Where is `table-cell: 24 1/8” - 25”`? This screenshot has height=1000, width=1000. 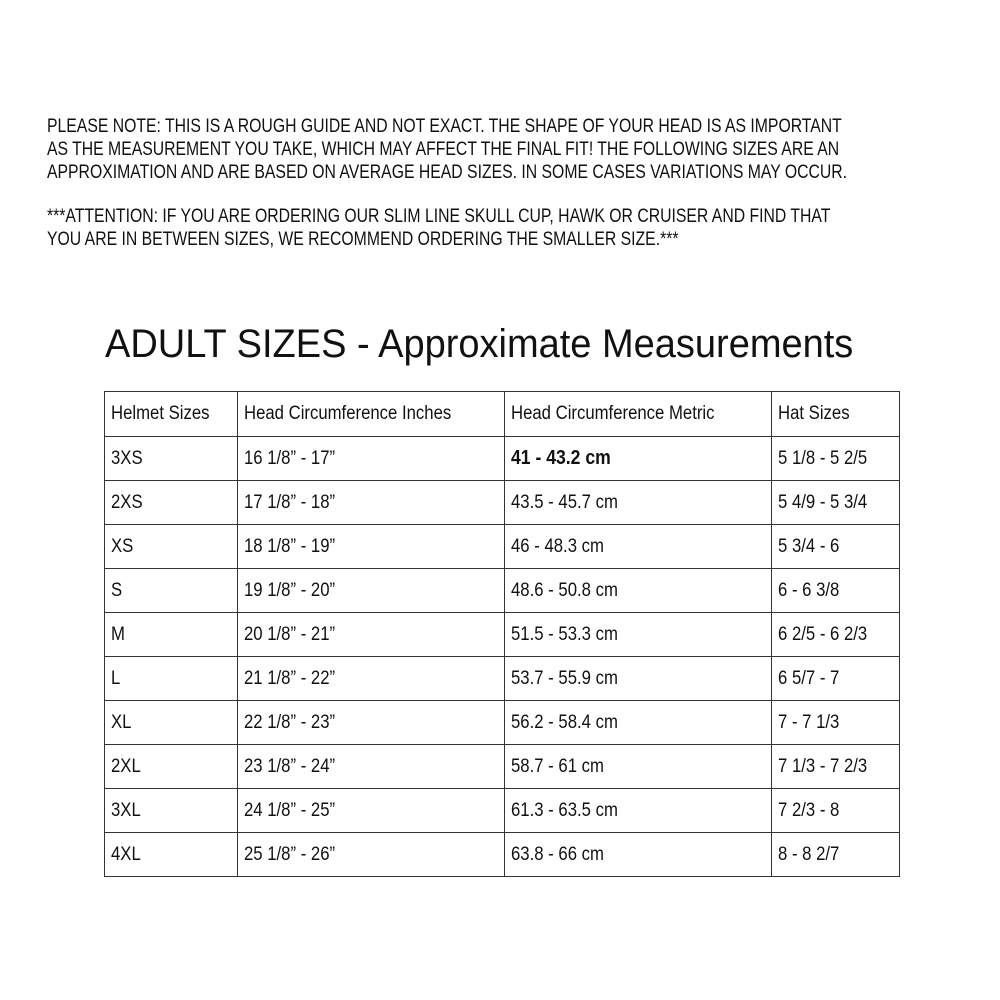 table-cell: 24 1/8” - 25” is located at coordinates (371, 810).